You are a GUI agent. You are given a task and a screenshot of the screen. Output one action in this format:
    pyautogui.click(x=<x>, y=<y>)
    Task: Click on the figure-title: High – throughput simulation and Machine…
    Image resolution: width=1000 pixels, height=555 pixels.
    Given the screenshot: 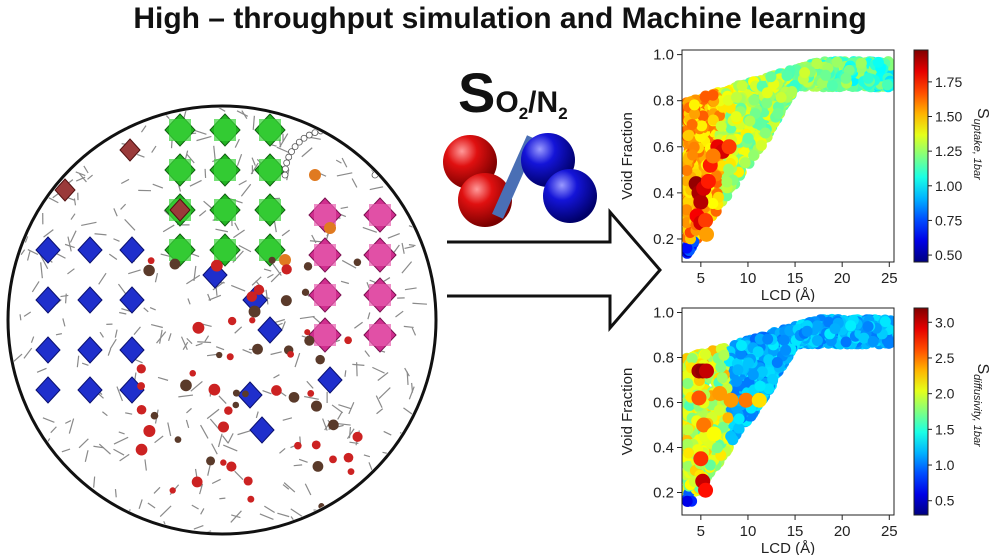 What is the action you would take?
    pyautogui.click(x=500, y=18)
    